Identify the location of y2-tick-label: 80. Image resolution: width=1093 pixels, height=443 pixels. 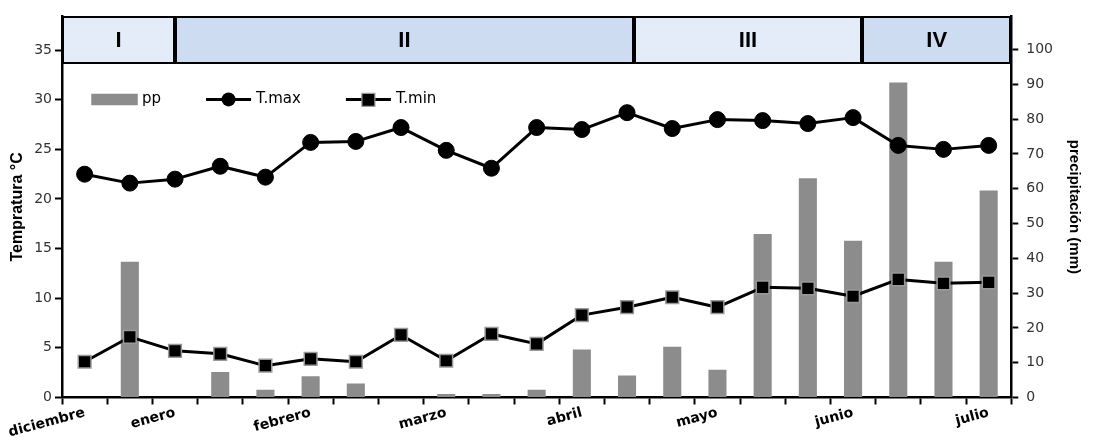
(1035, 117).